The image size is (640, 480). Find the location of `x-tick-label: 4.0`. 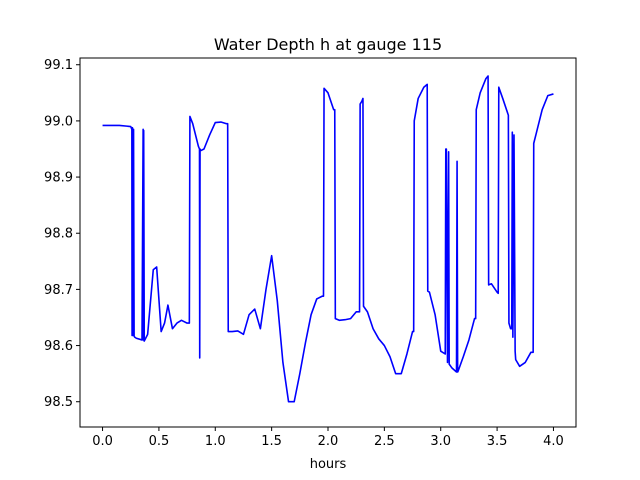

x-tick-label: 4.0 is located at coordinates (553, 441).